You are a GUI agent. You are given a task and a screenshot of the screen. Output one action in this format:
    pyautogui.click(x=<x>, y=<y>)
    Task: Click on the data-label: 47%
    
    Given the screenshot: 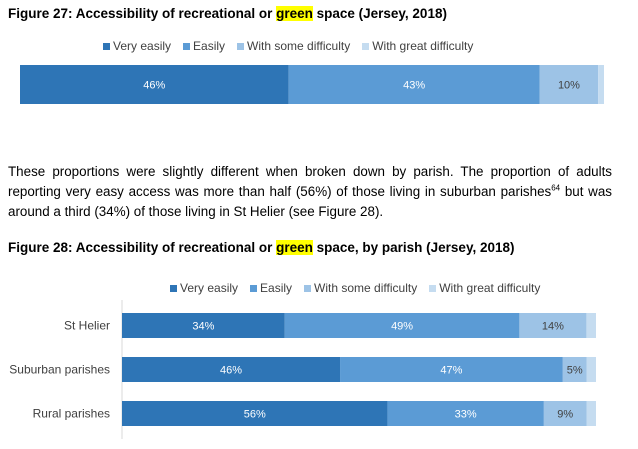 What is the action you would take?
    pyautogui.click(x=451, y=371)
    